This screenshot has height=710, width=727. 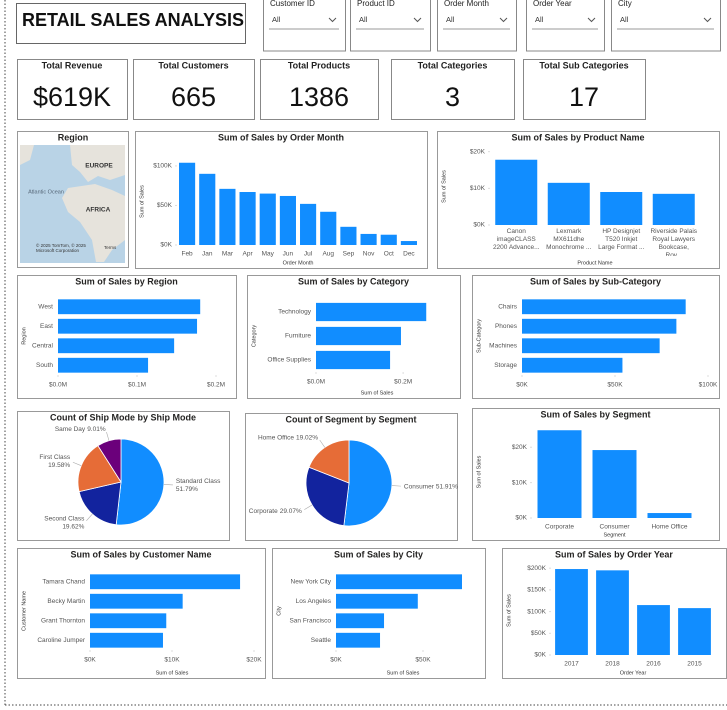 What do you see at coordinates (72, 65) in the screenshot?
I see `kpi-label: Total Revenue` at bounding box center [72, 65].